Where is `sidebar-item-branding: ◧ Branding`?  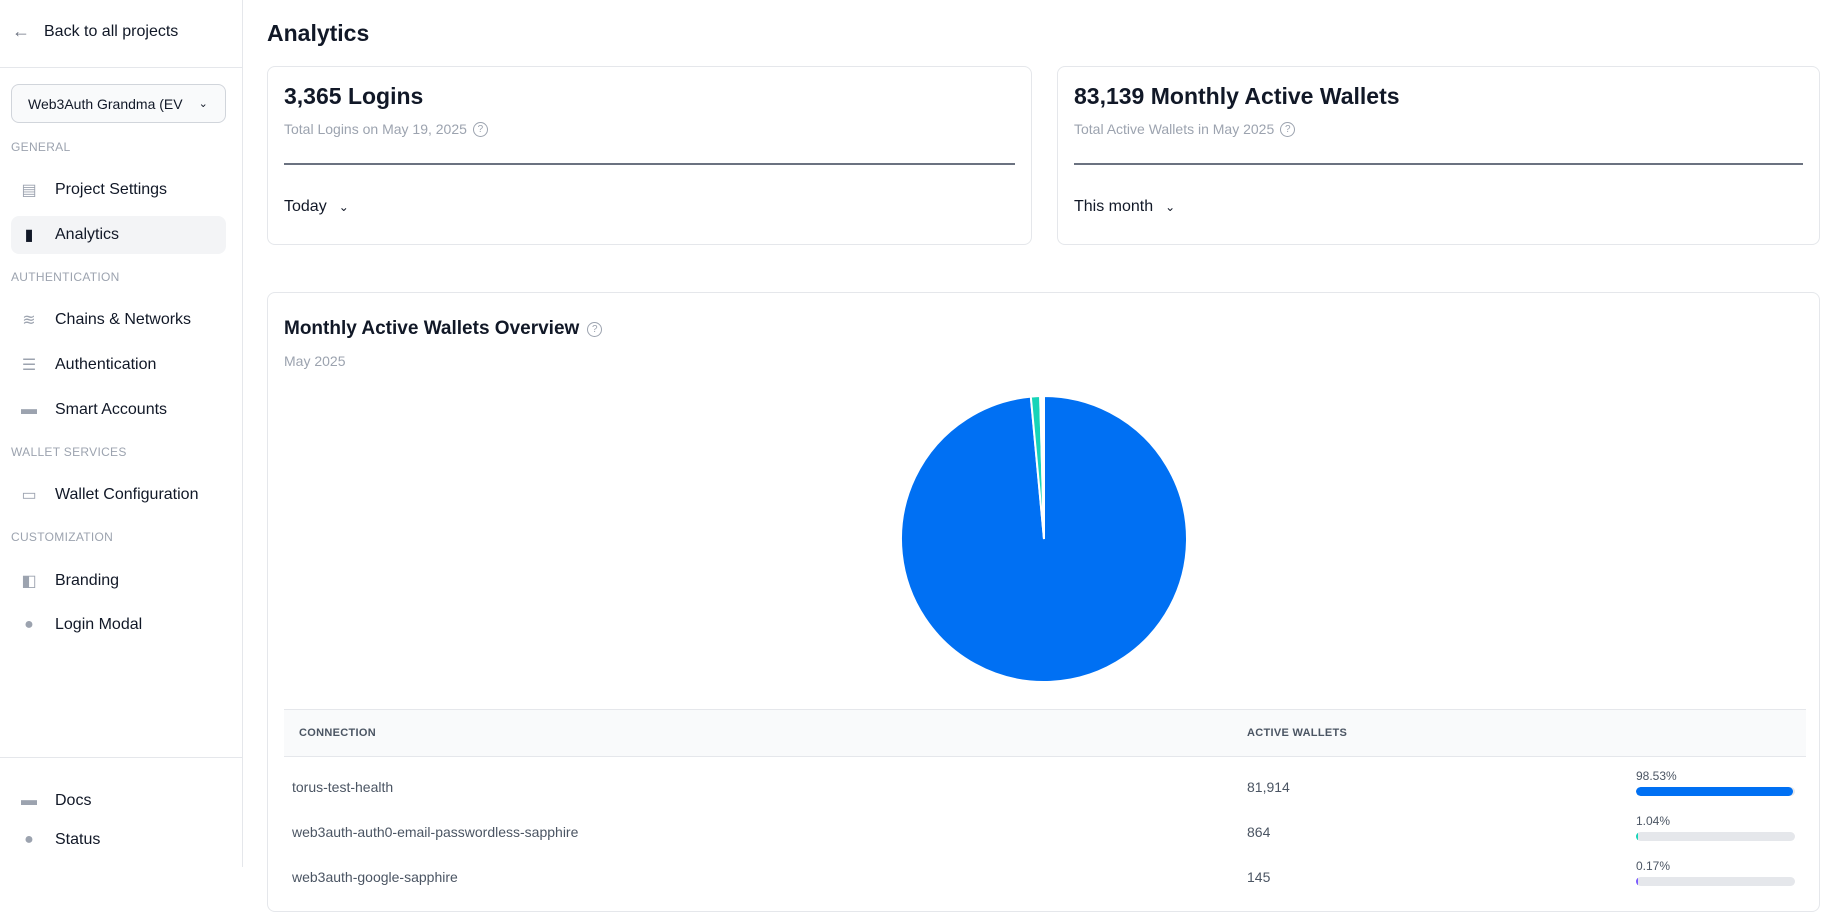
sidebar-item-branding: ◧ Branding is located at coordinates (118, 581).